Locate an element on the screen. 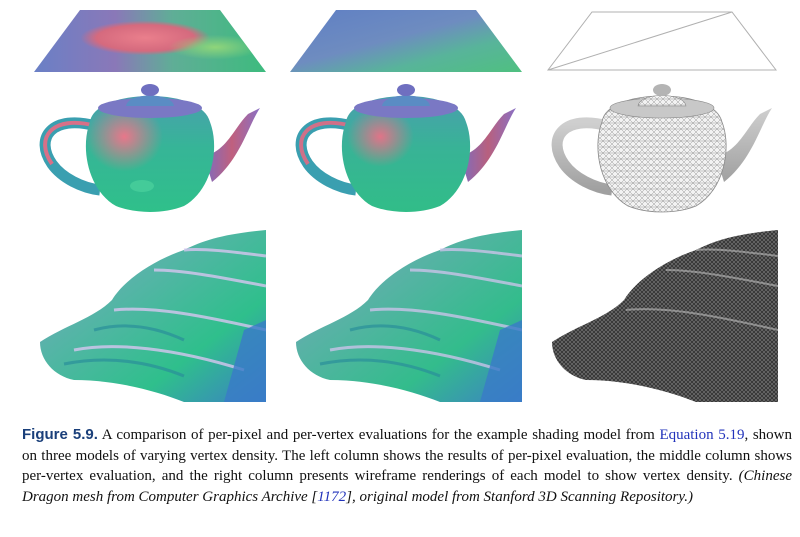 The image size is (800, 537). teapot-per-vertex is located at coordinates (406, 148).